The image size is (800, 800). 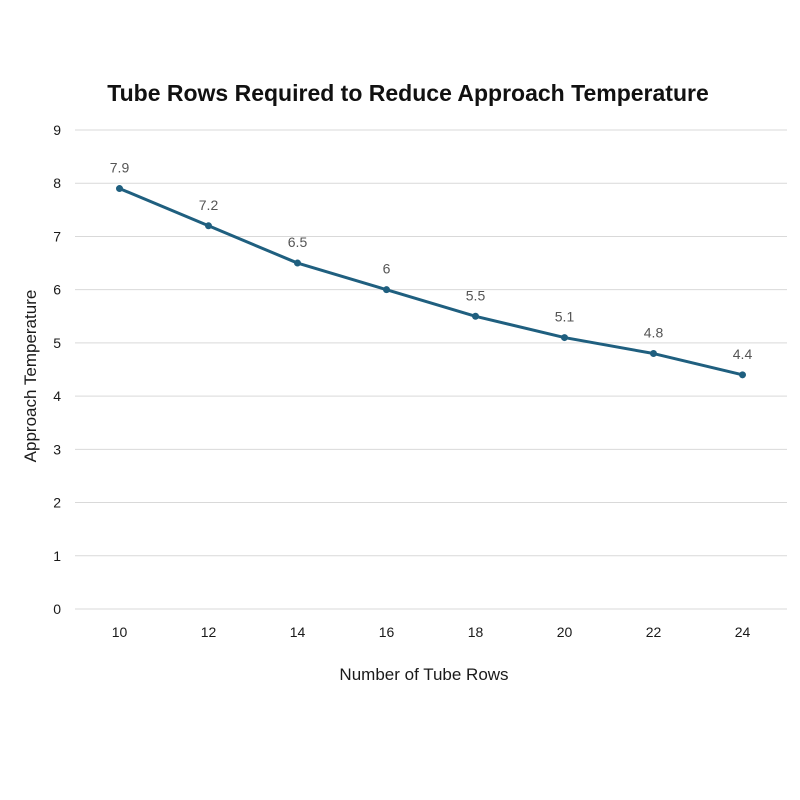 What do you see at coordinates (57, 396) in the screenshot?
I see `y-tick-label: 4` at bounding box center [57, 396].